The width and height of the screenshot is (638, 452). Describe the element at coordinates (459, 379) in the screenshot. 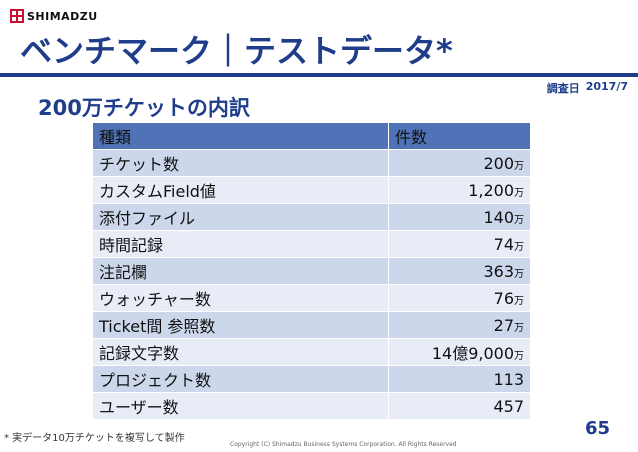

I see `row-value: 113` at that location.